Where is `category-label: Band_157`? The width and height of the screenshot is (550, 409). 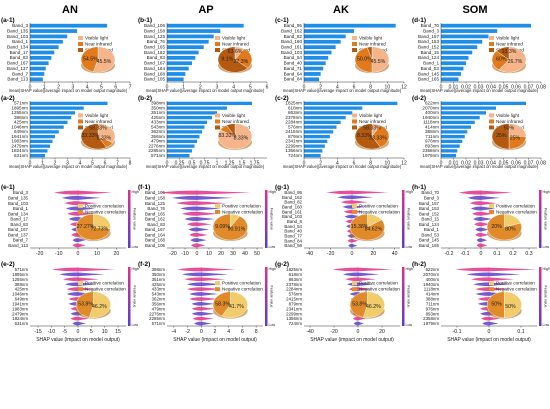 category-label: Band_157 is located at coordinates (429, 203).